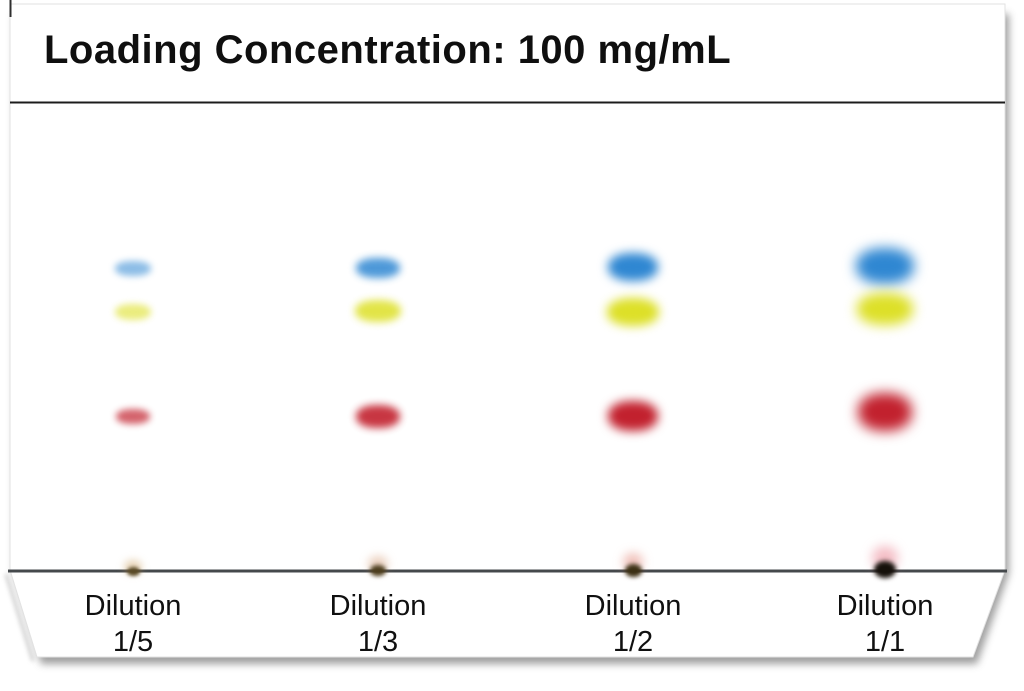 Image resolution: width=1024 pixels, height=691 pixels. Describe the element at coordinates (388, 50) in the screenshot. I see `figure-title: Loading Concentration: 100 mg/mL` at that location.